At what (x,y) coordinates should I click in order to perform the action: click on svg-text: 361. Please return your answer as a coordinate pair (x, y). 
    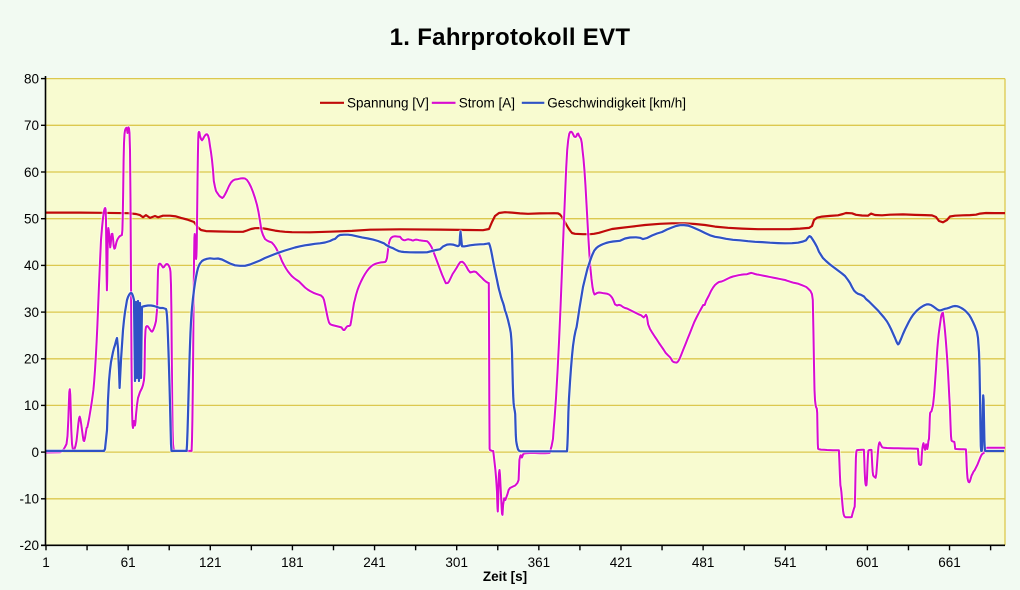
    Looking at the image, I should click on (539, 562).